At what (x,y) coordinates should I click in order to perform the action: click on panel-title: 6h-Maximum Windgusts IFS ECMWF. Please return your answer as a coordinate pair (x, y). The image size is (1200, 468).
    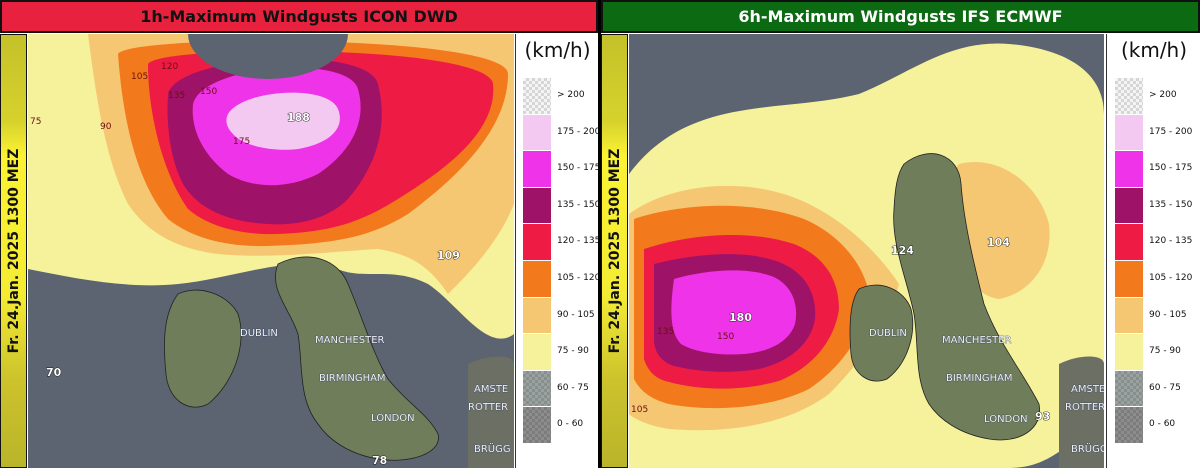
    Looking at the image, I should click on (900, 16).